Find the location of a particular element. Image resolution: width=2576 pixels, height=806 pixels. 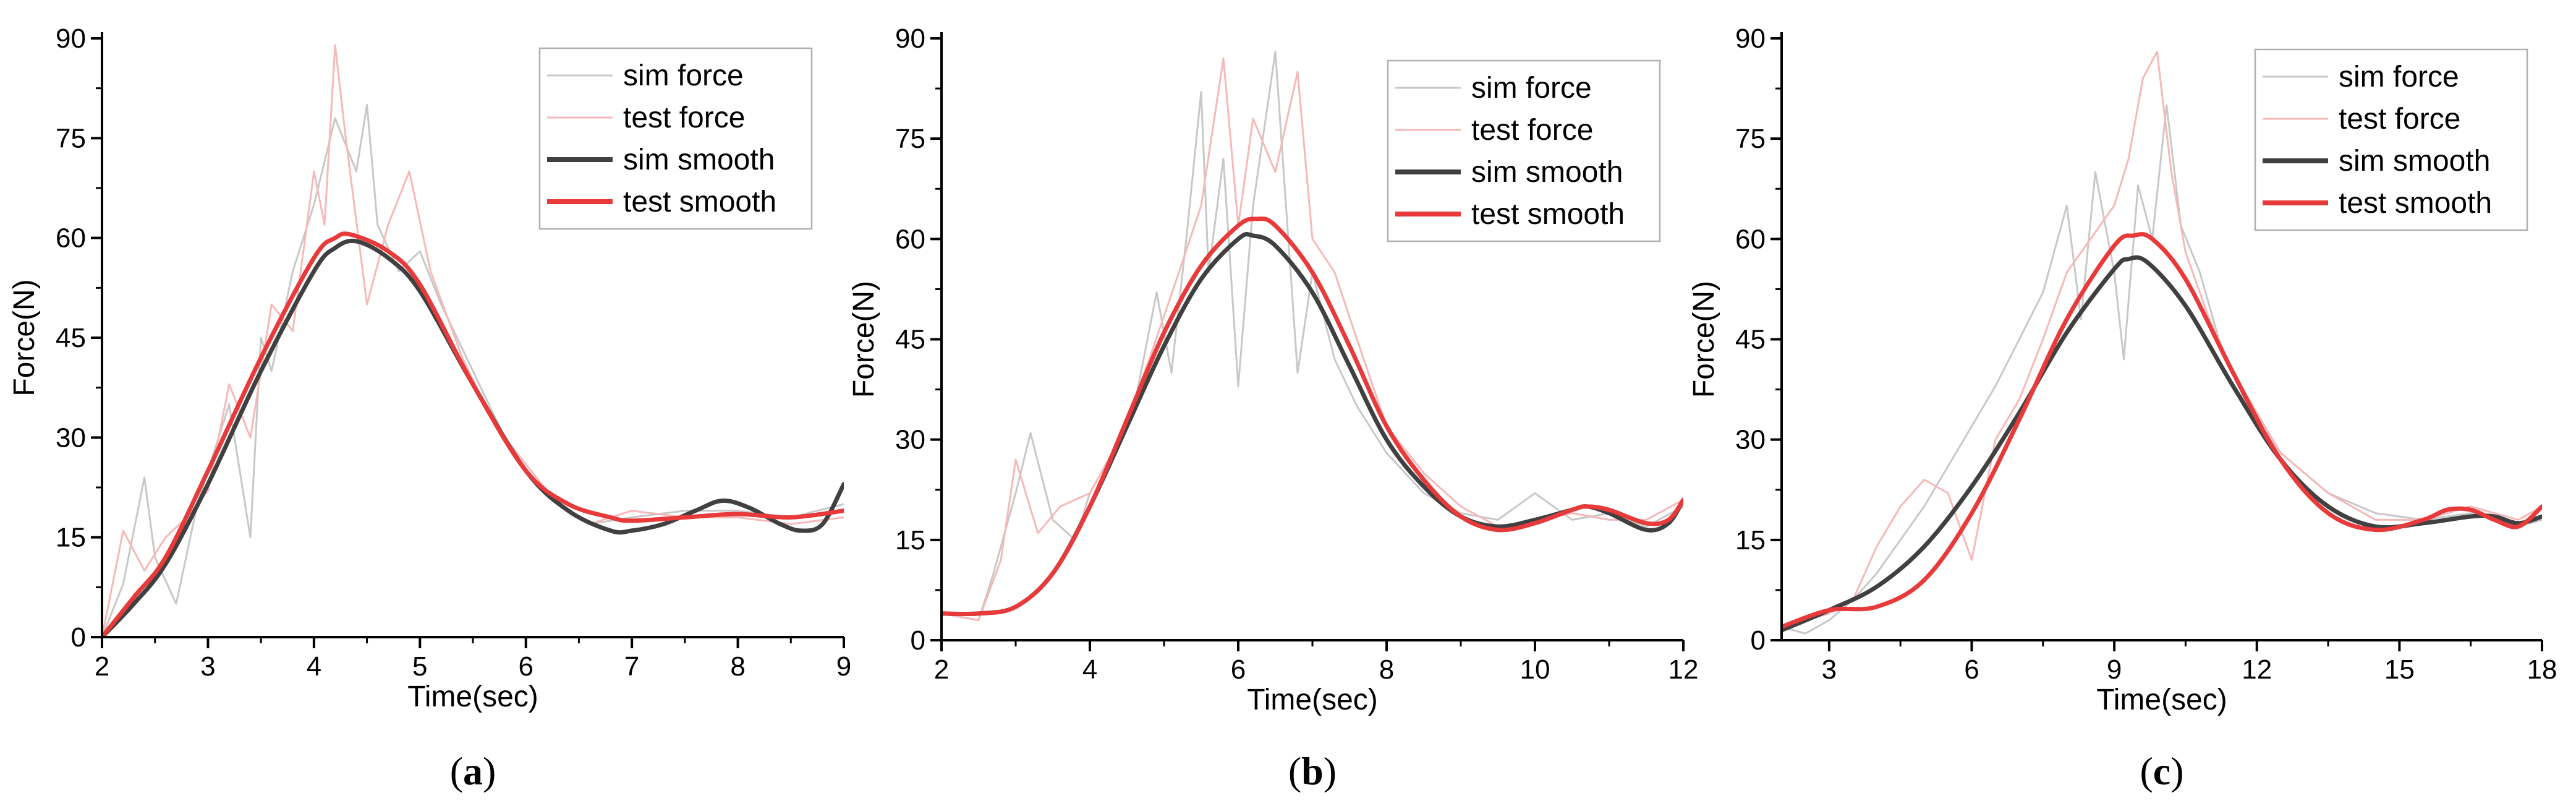

panel-label: (c) is located at coordinates (2161, 771).